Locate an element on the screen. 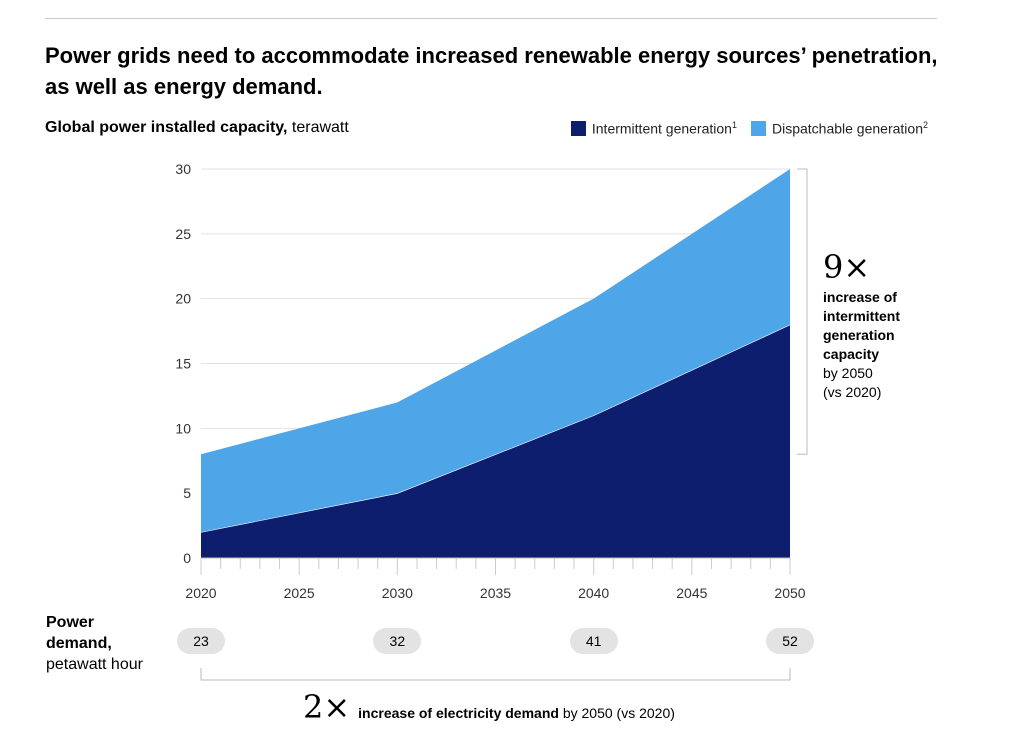 This screenshot has height=740, width=1024. demand-value-pill: 52 is located at coordinates (790, 641).